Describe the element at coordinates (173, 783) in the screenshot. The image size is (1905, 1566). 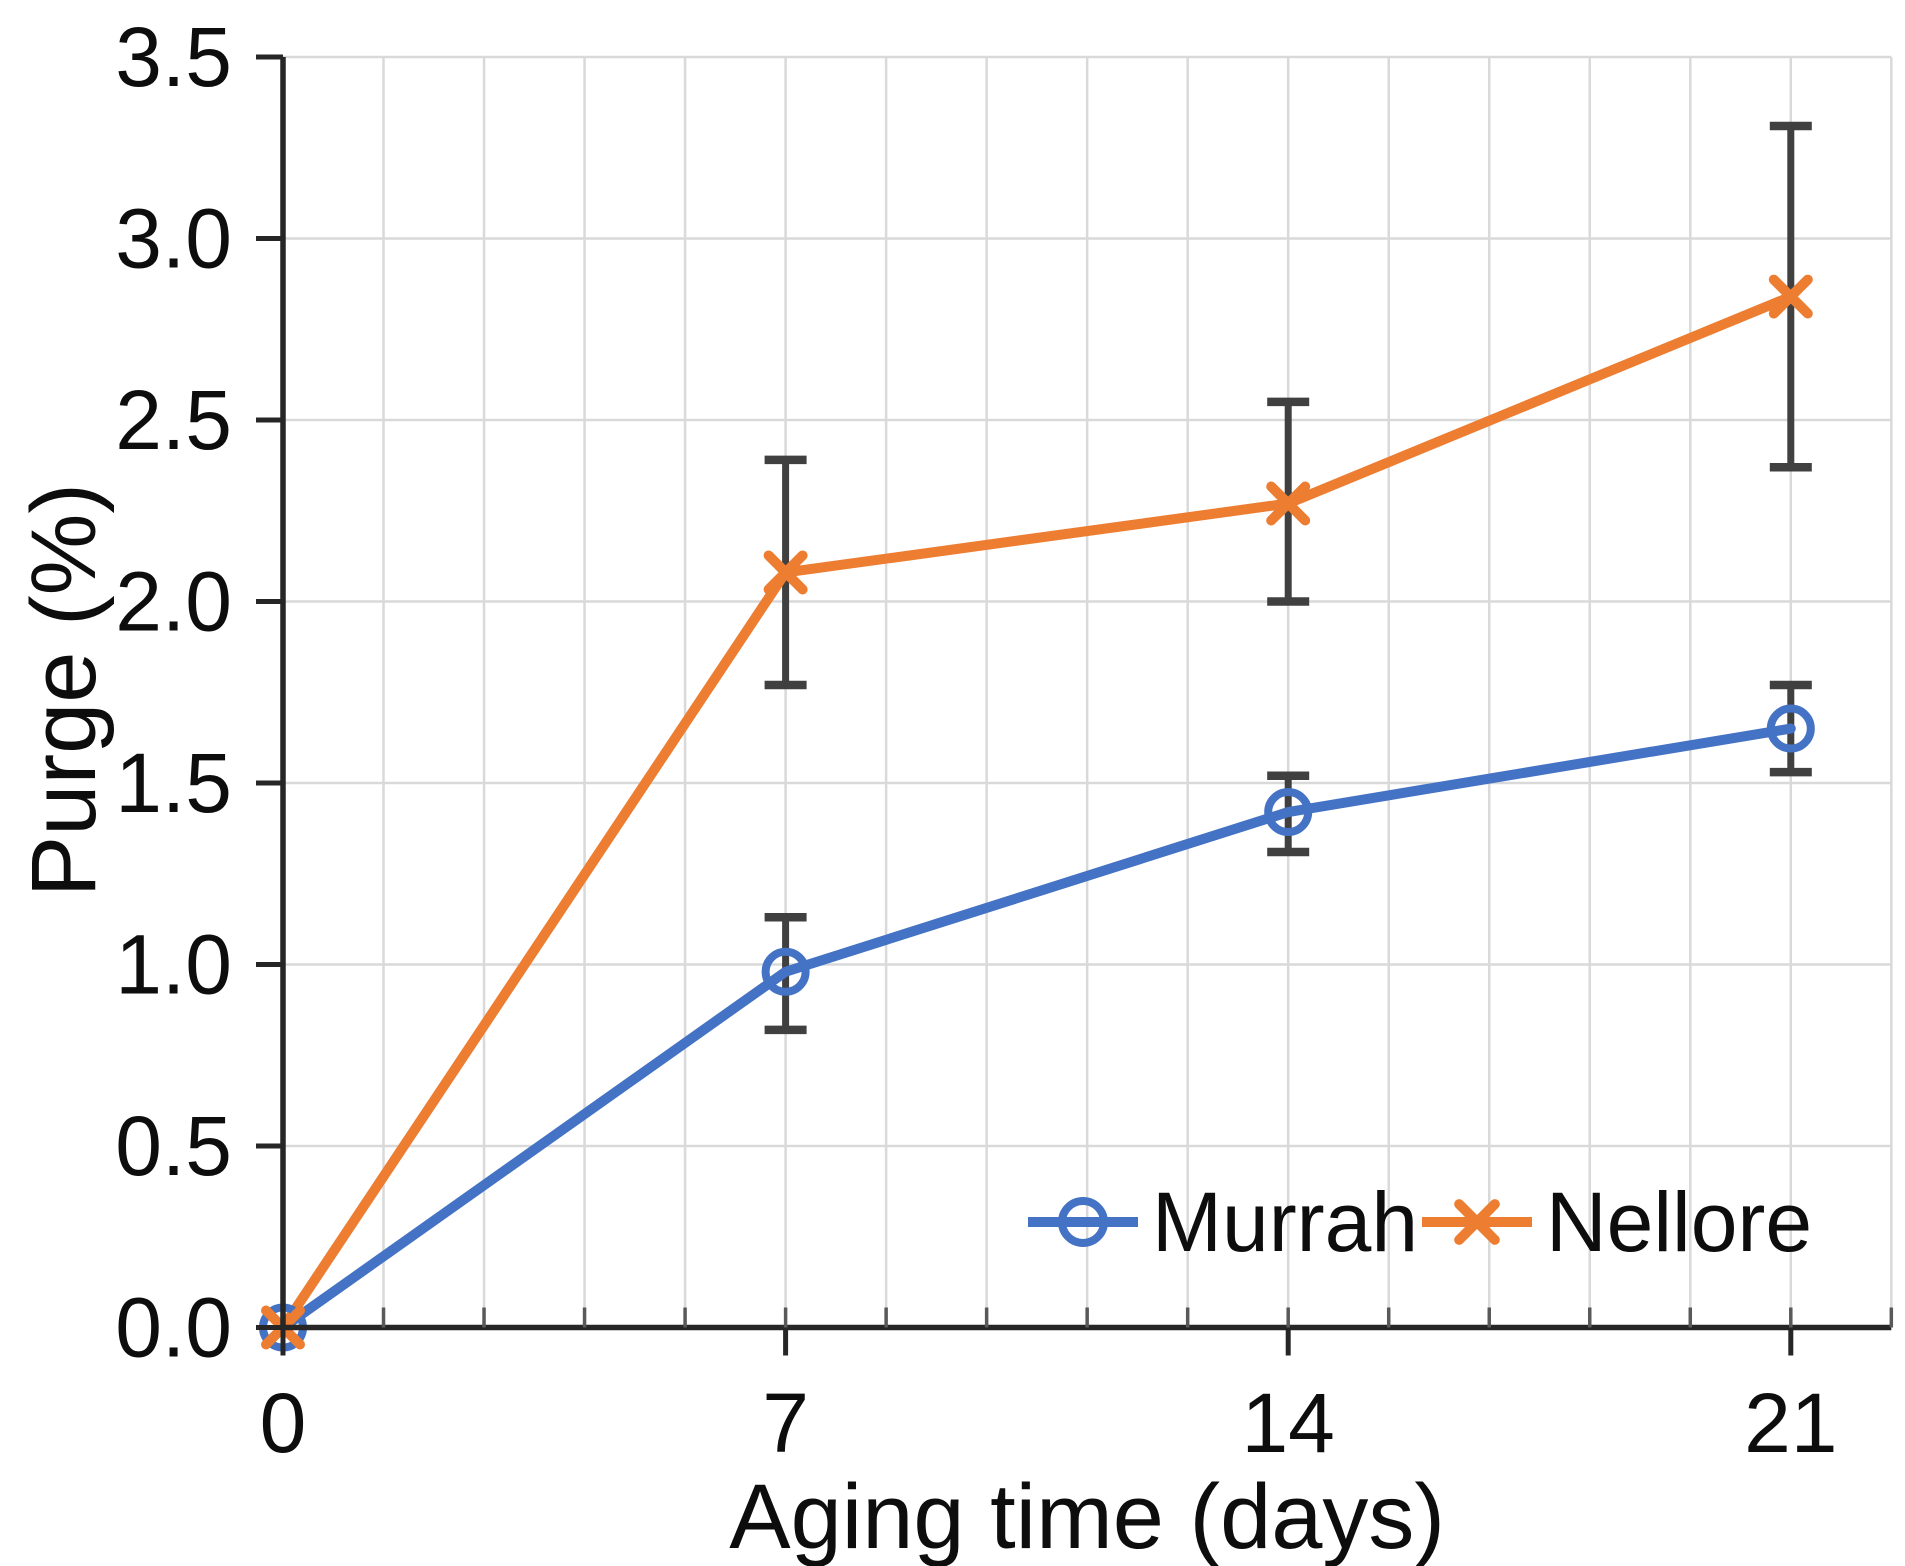
I see `y-tick-label: 1.5` at that location.